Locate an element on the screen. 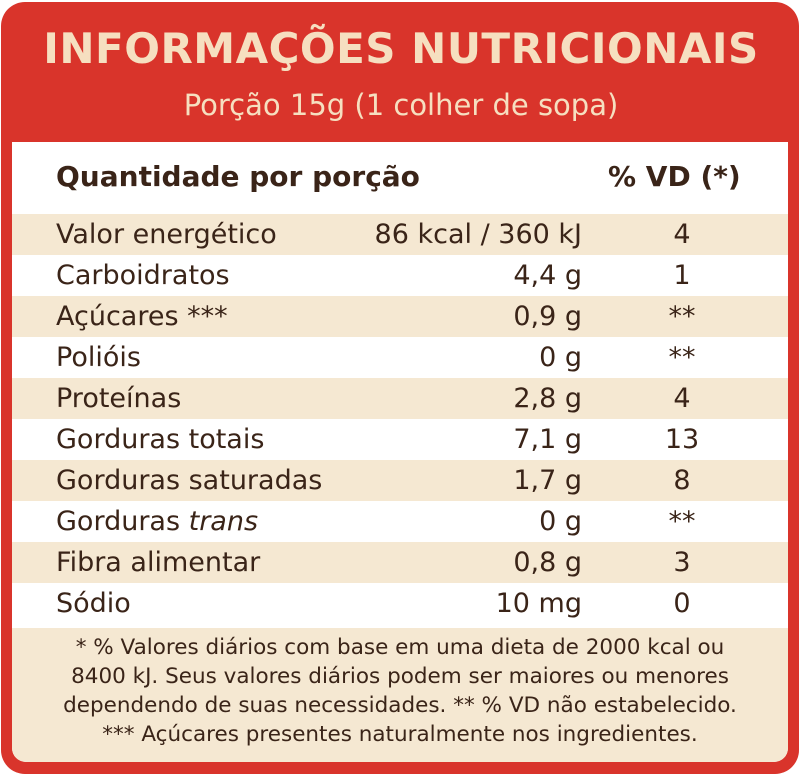 The image size is (800, 776). nutrient-name-text: Proteínas is located at coordinates (119, 398).